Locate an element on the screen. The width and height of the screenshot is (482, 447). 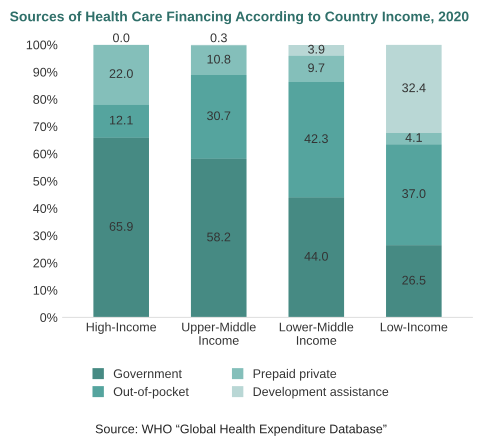
data-label: 65.9 is located at coordinates (121, 226).